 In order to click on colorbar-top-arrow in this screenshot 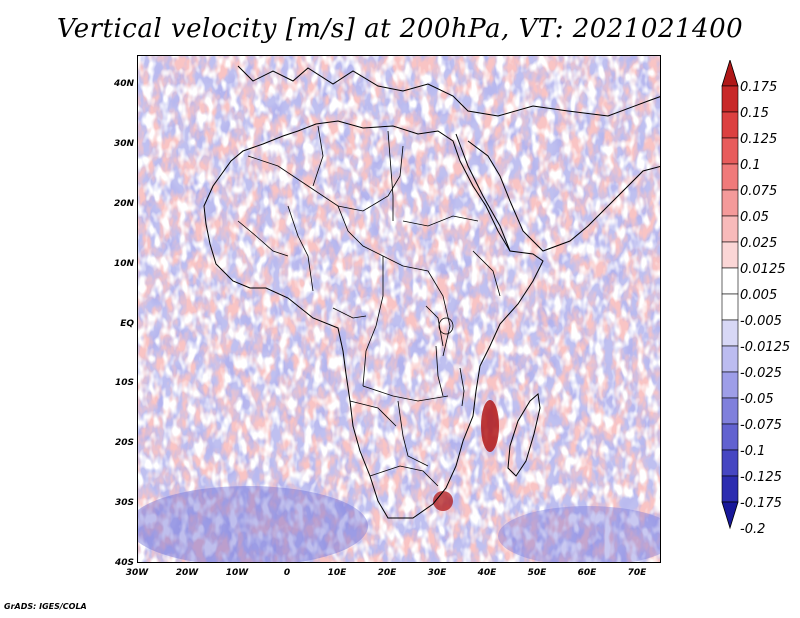, I will do `click(730, 73)`.